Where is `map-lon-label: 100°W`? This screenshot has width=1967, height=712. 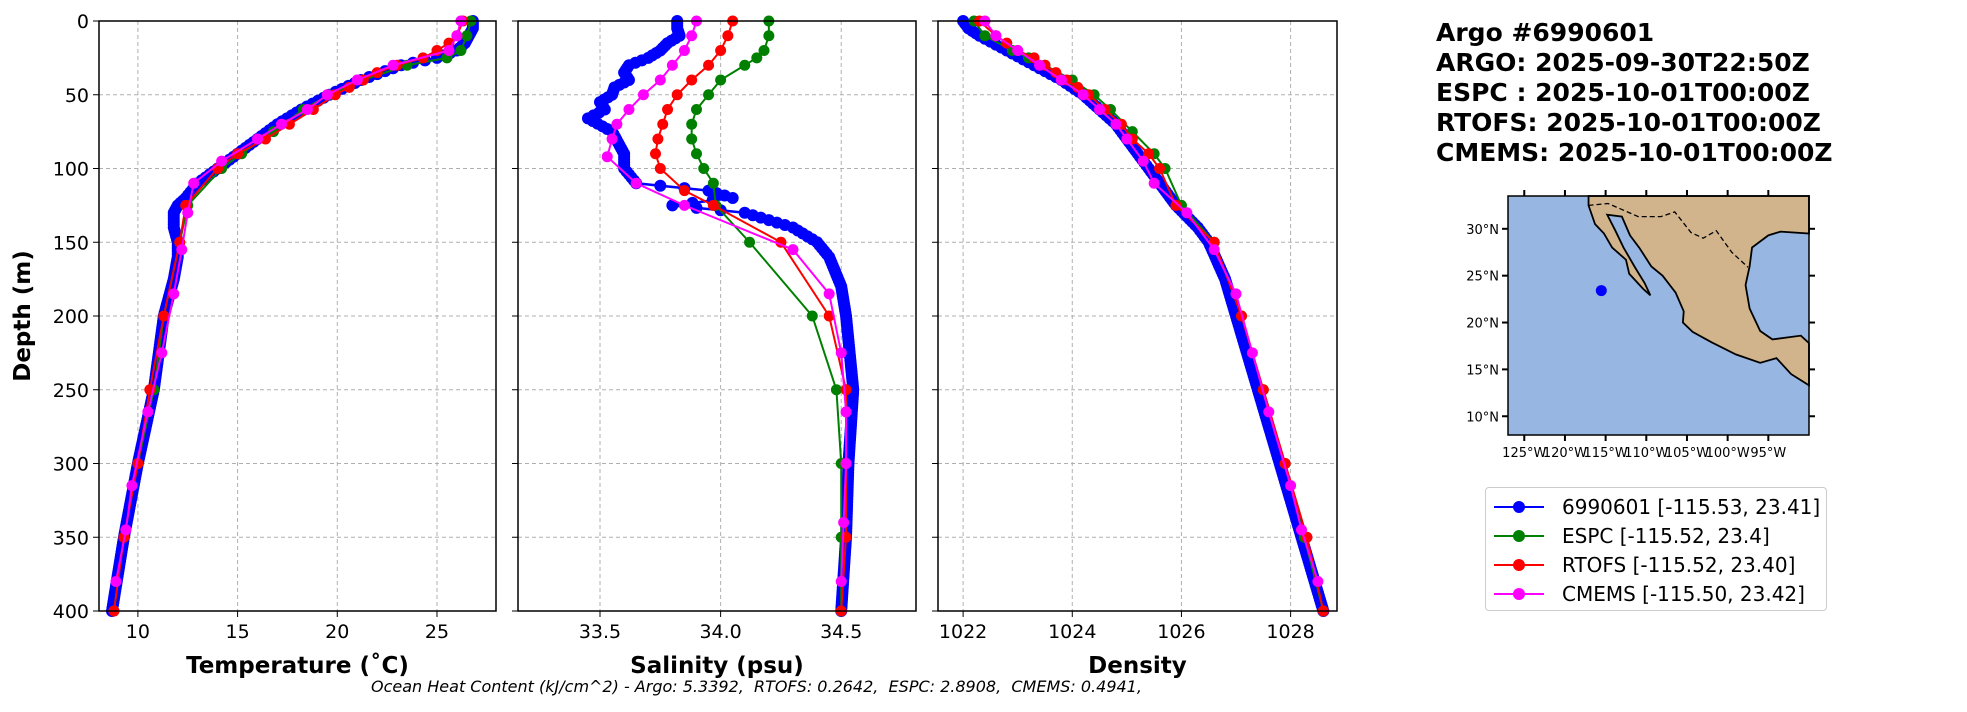
map-lon-label: 100°W is located at coordinates (1728, 453).